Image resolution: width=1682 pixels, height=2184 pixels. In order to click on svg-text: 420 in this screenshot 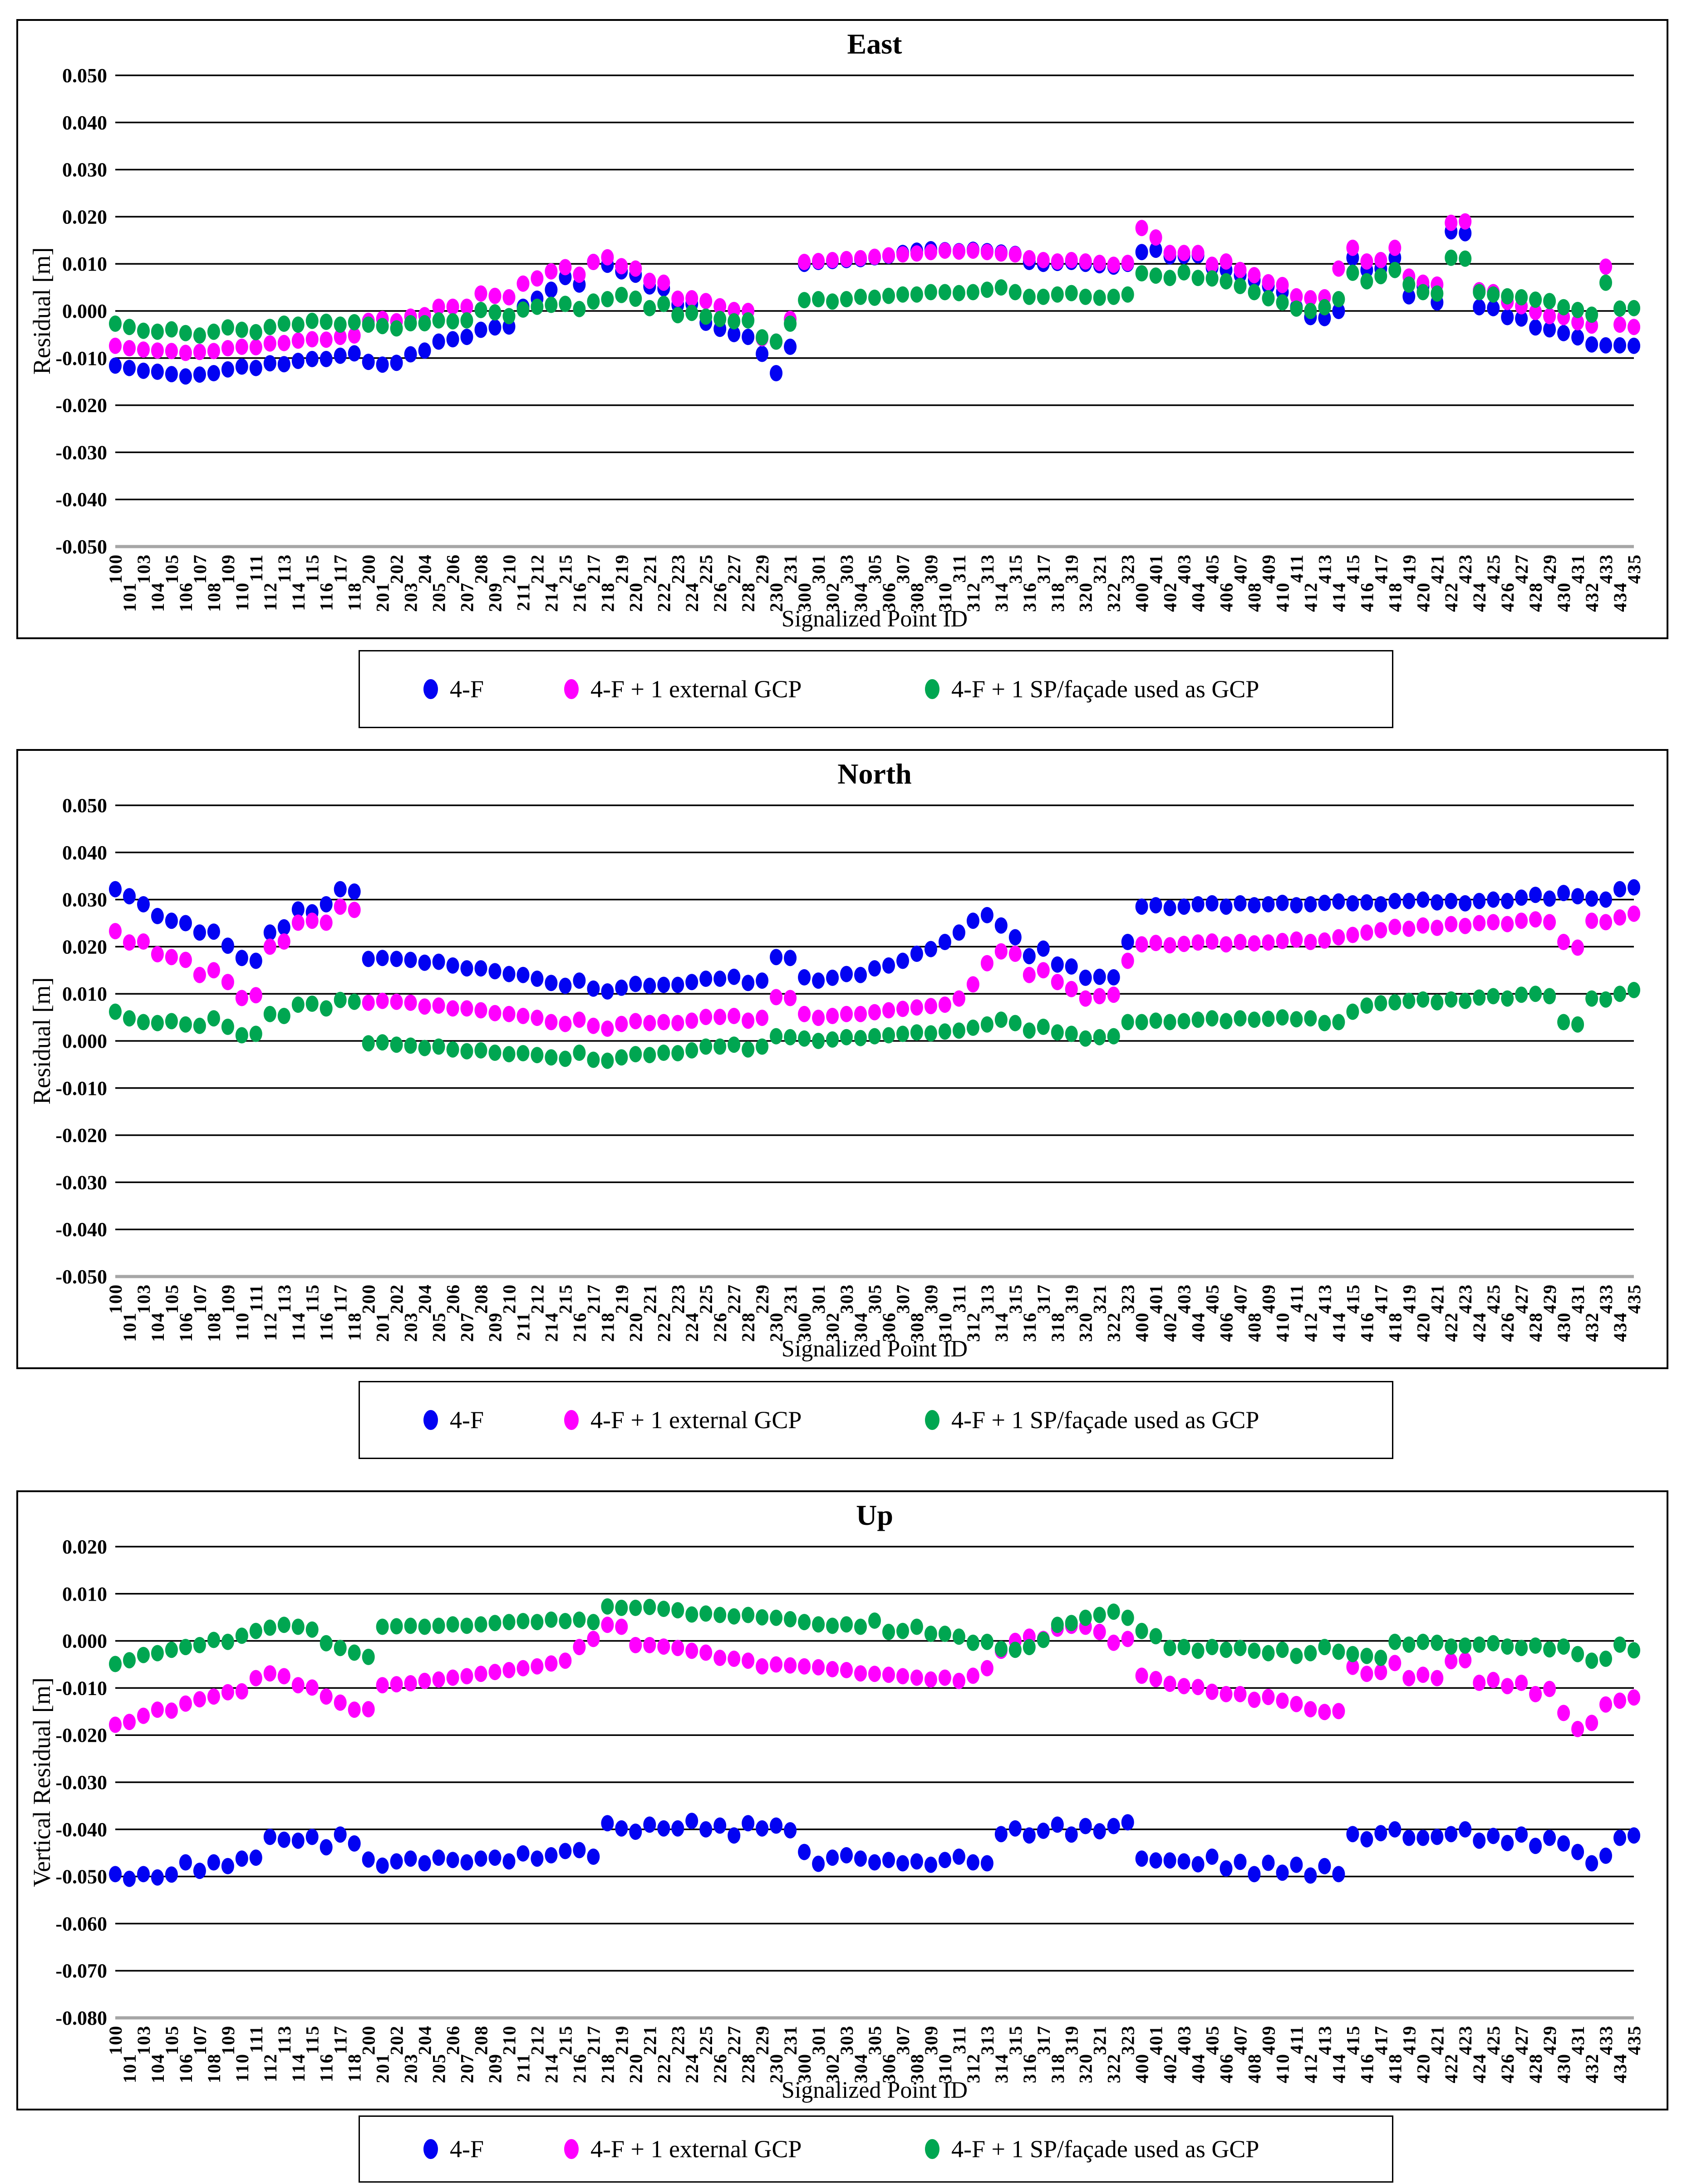, I will do `click(1423, 2068)`.